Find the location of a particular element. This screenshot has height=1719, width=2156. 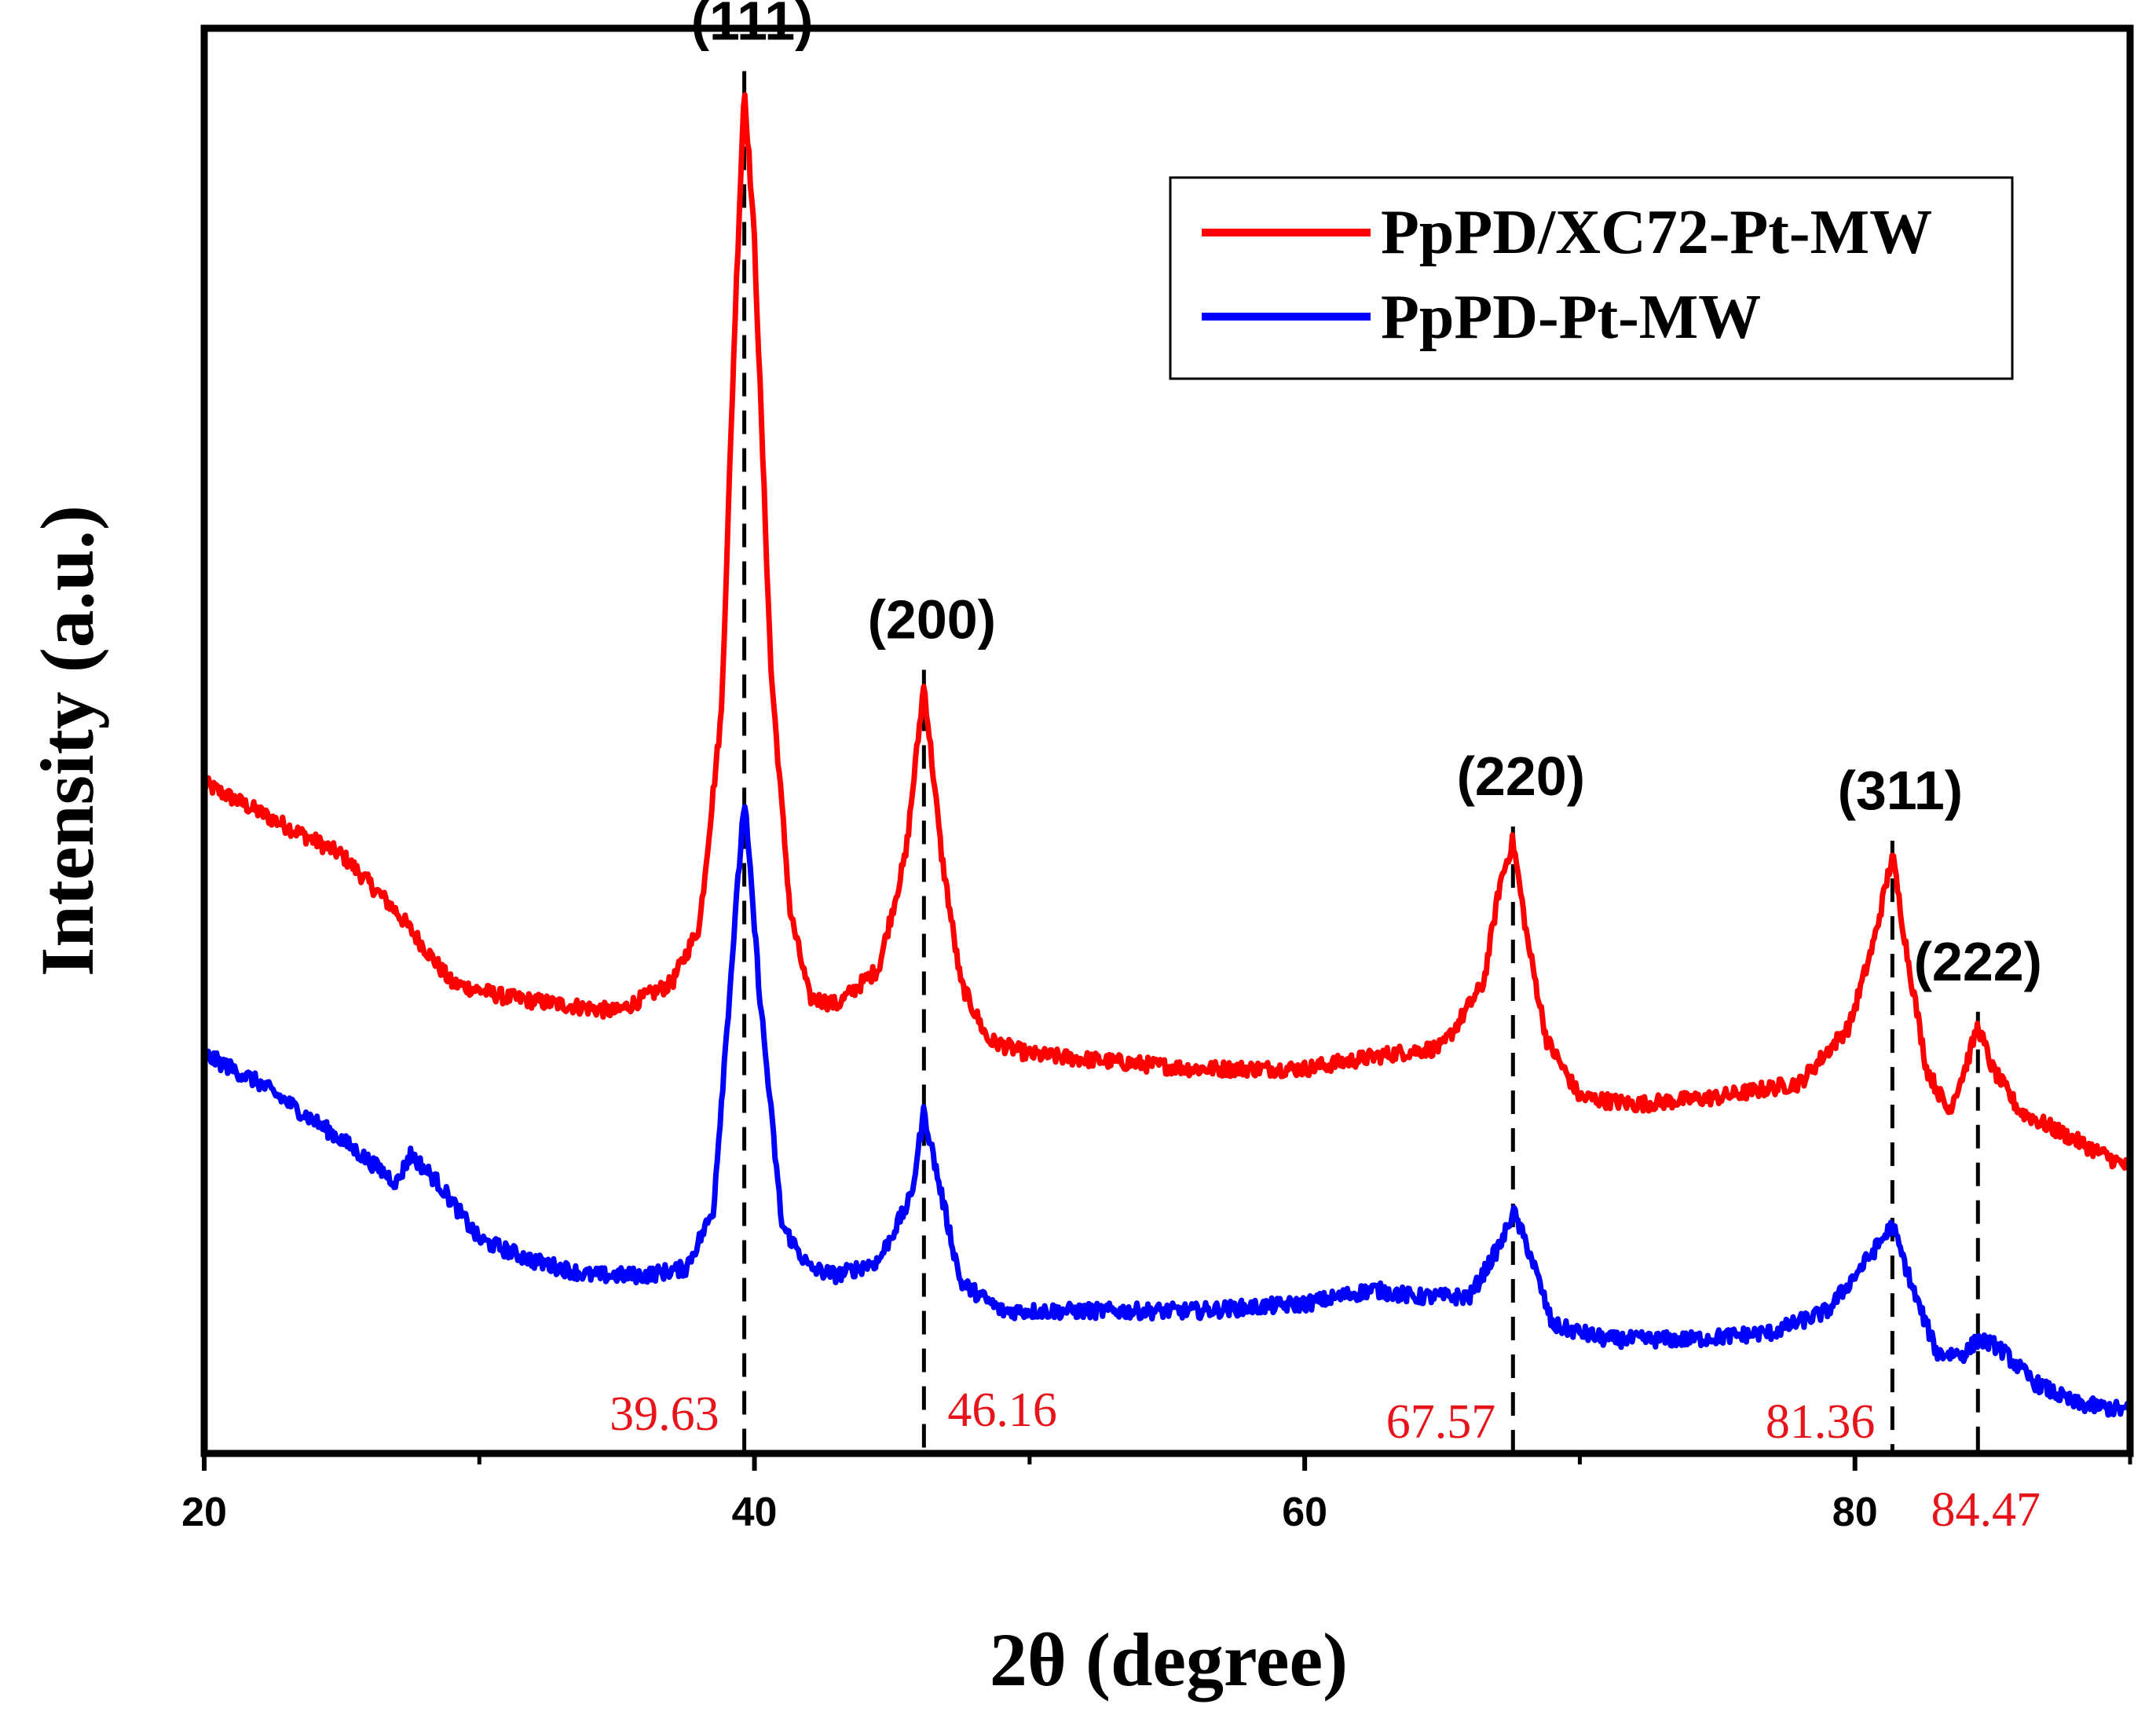

peak-position-label: 81.36 is located at coordinates (1821, 1422).